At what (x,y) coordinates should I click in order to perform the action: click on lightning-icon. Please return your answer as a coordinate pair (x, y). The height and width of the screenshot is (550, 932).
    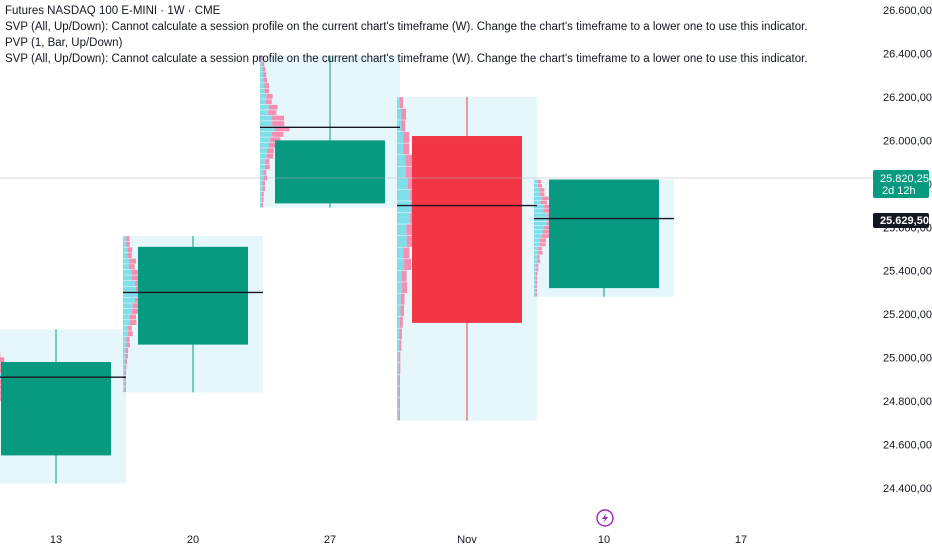
    Looking at the image, I should click on (605, 518).